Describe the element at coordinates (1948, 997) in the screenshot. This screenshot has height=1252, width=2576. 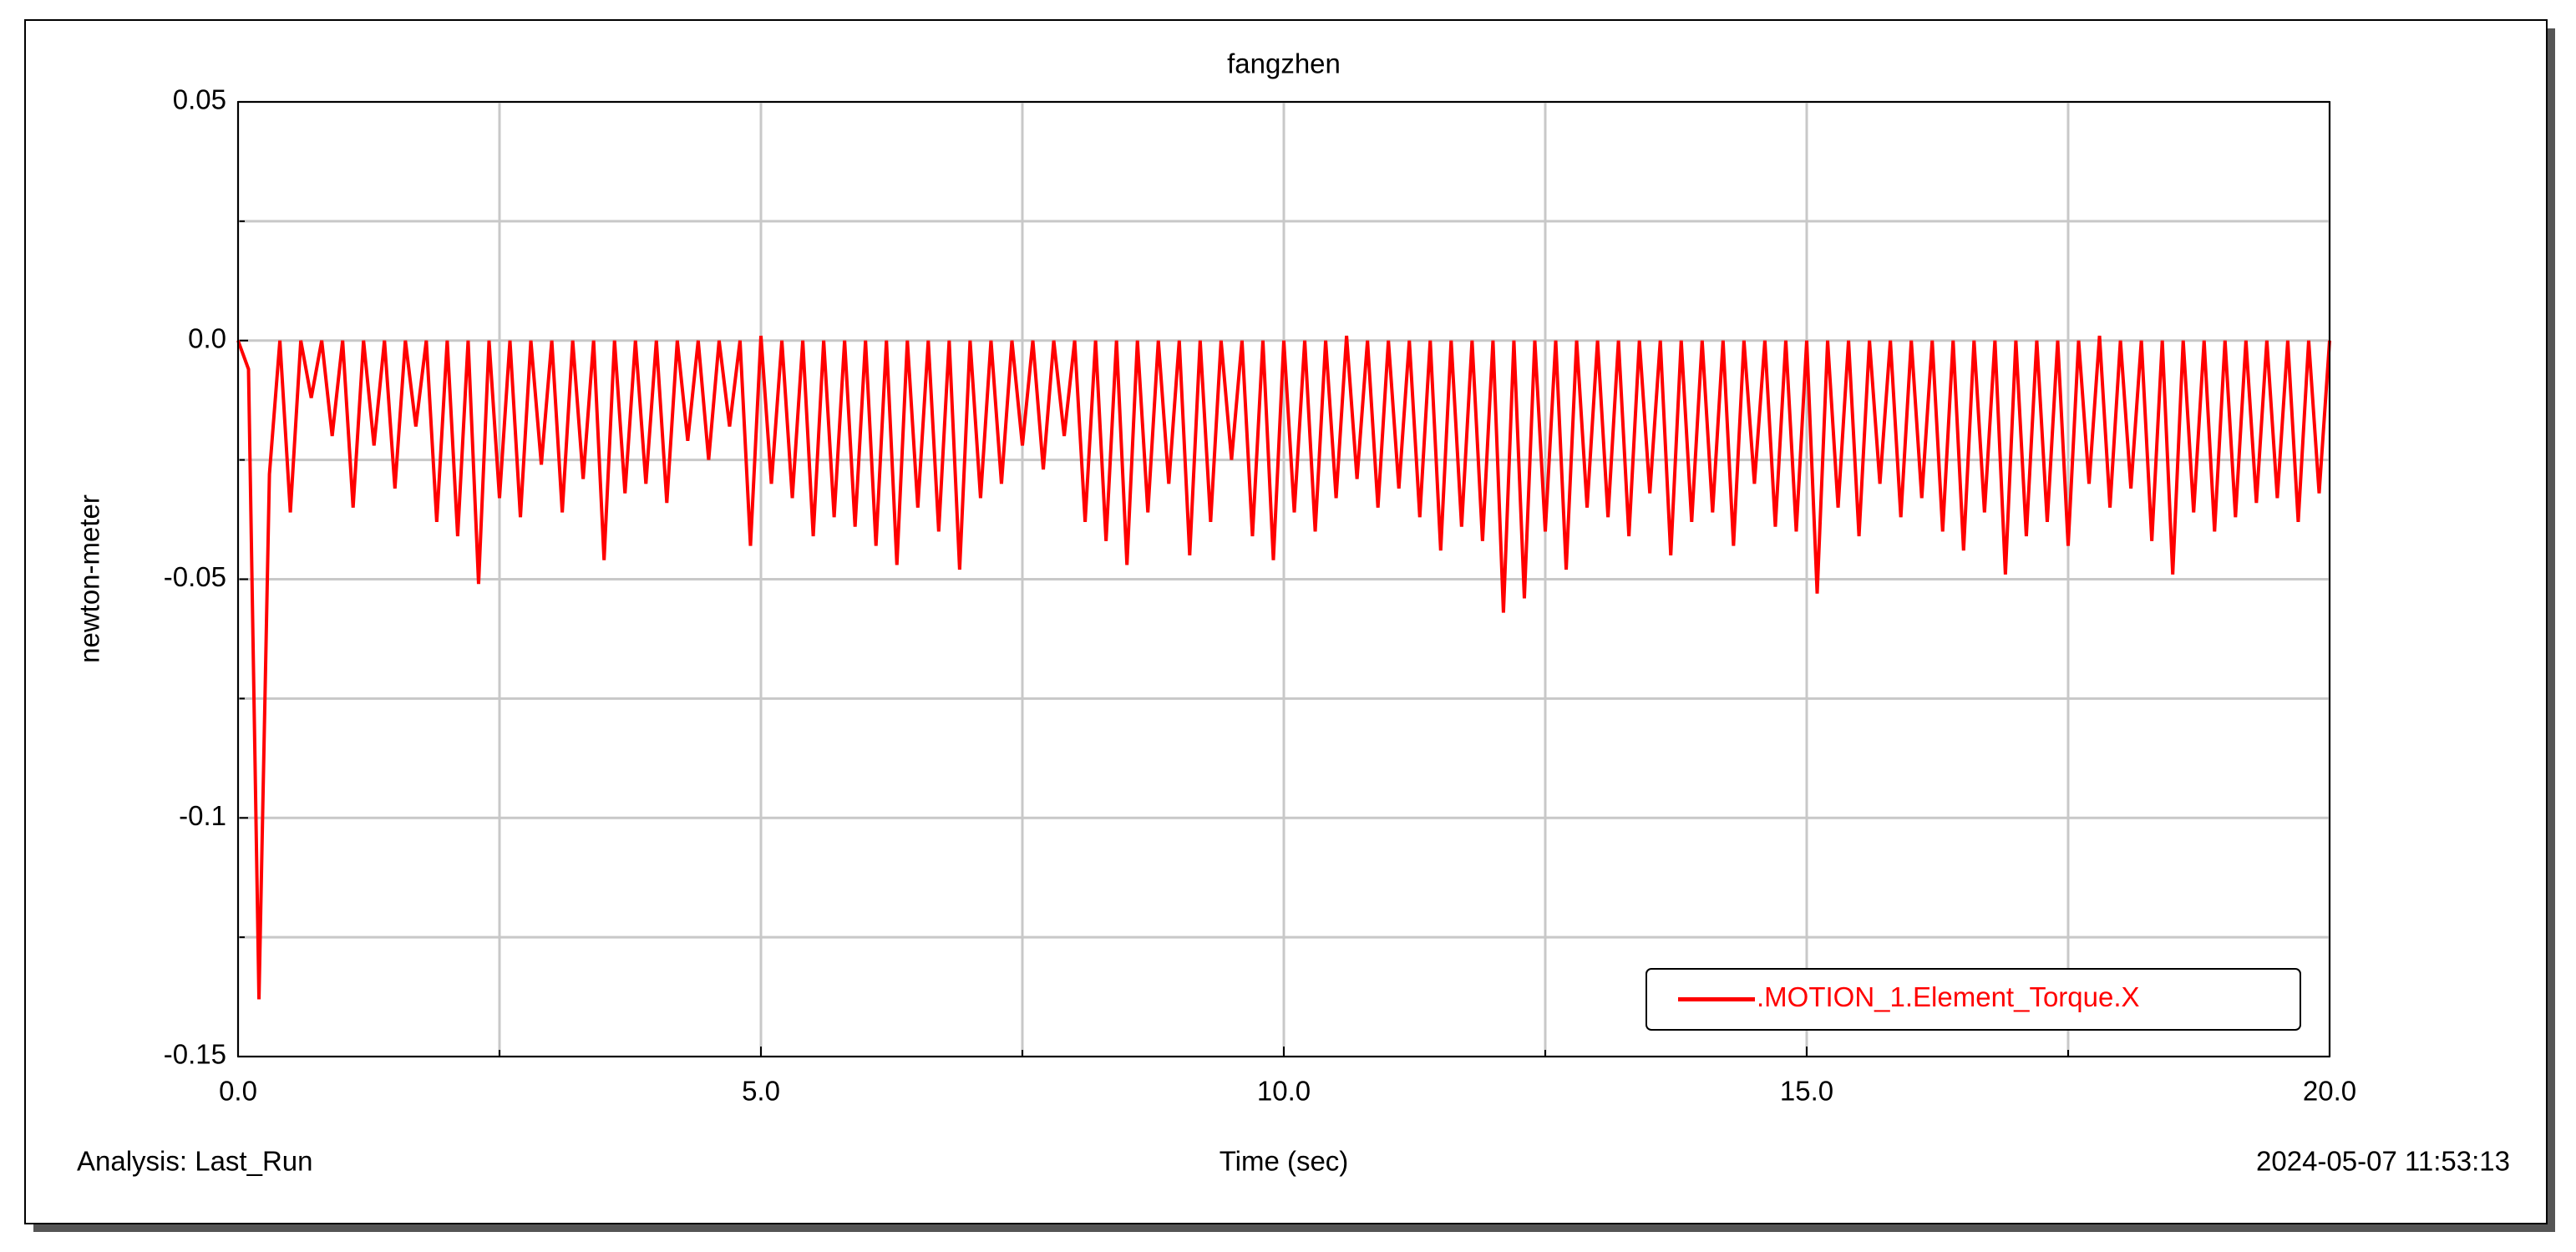
I see `legend-label: .MOTION_1.Element_Torque.X` at that location.